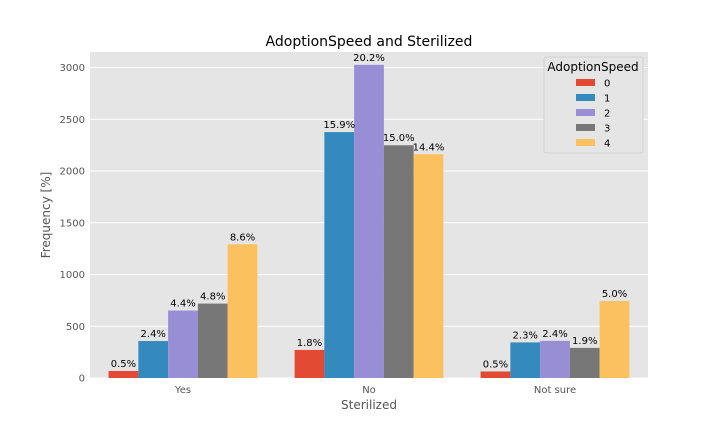 The height and width of the screenshot is (432, 720). What do you see at coordinates (72, 275) in the screenshot?
I see `y-tick-label: 1000` at bounding box center [72, 275].